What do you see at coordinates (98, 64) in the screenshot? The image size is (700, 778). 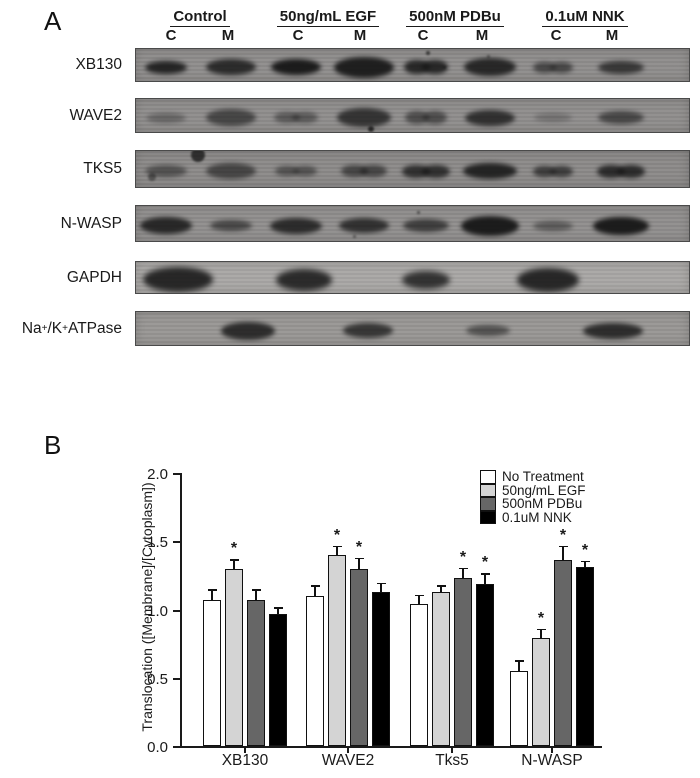 I see `blot-row-label: XB130` at bounding box center [98, 64].